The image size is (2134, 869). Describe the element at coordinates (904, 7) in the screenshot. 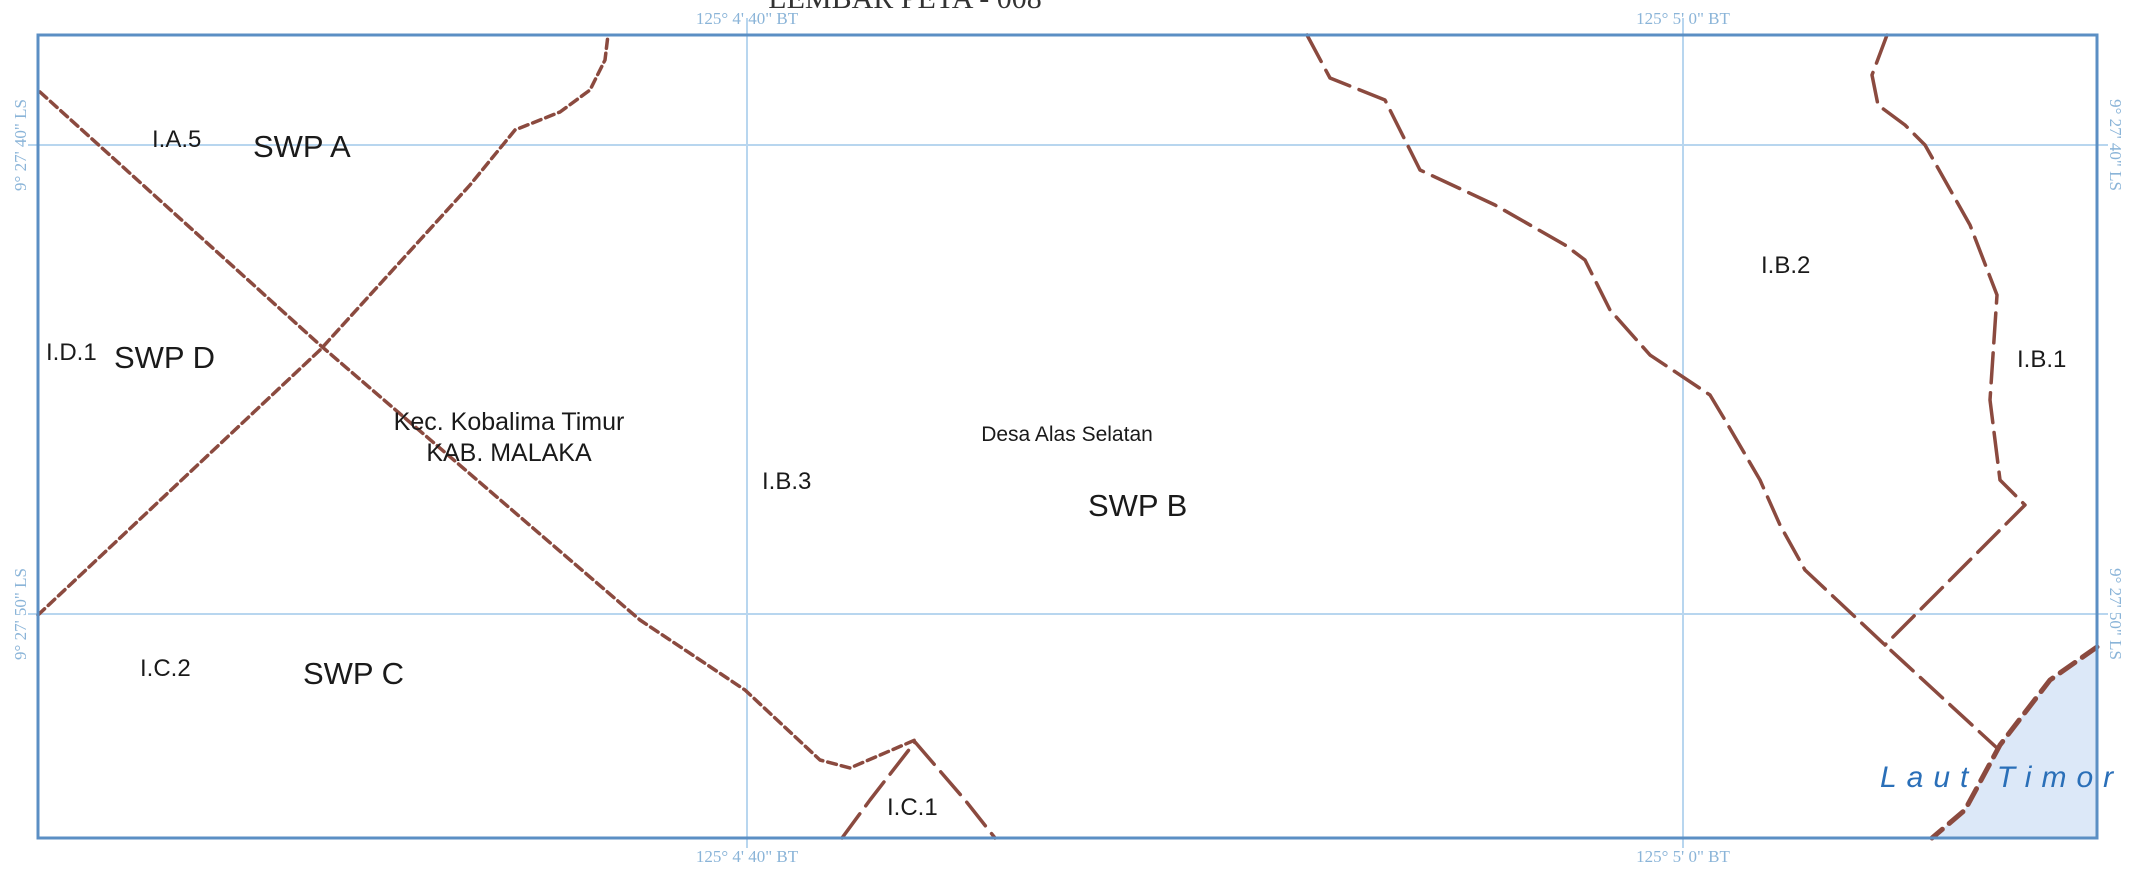

I see `sheet-title: LEMBAR PETA - 008` at that location.